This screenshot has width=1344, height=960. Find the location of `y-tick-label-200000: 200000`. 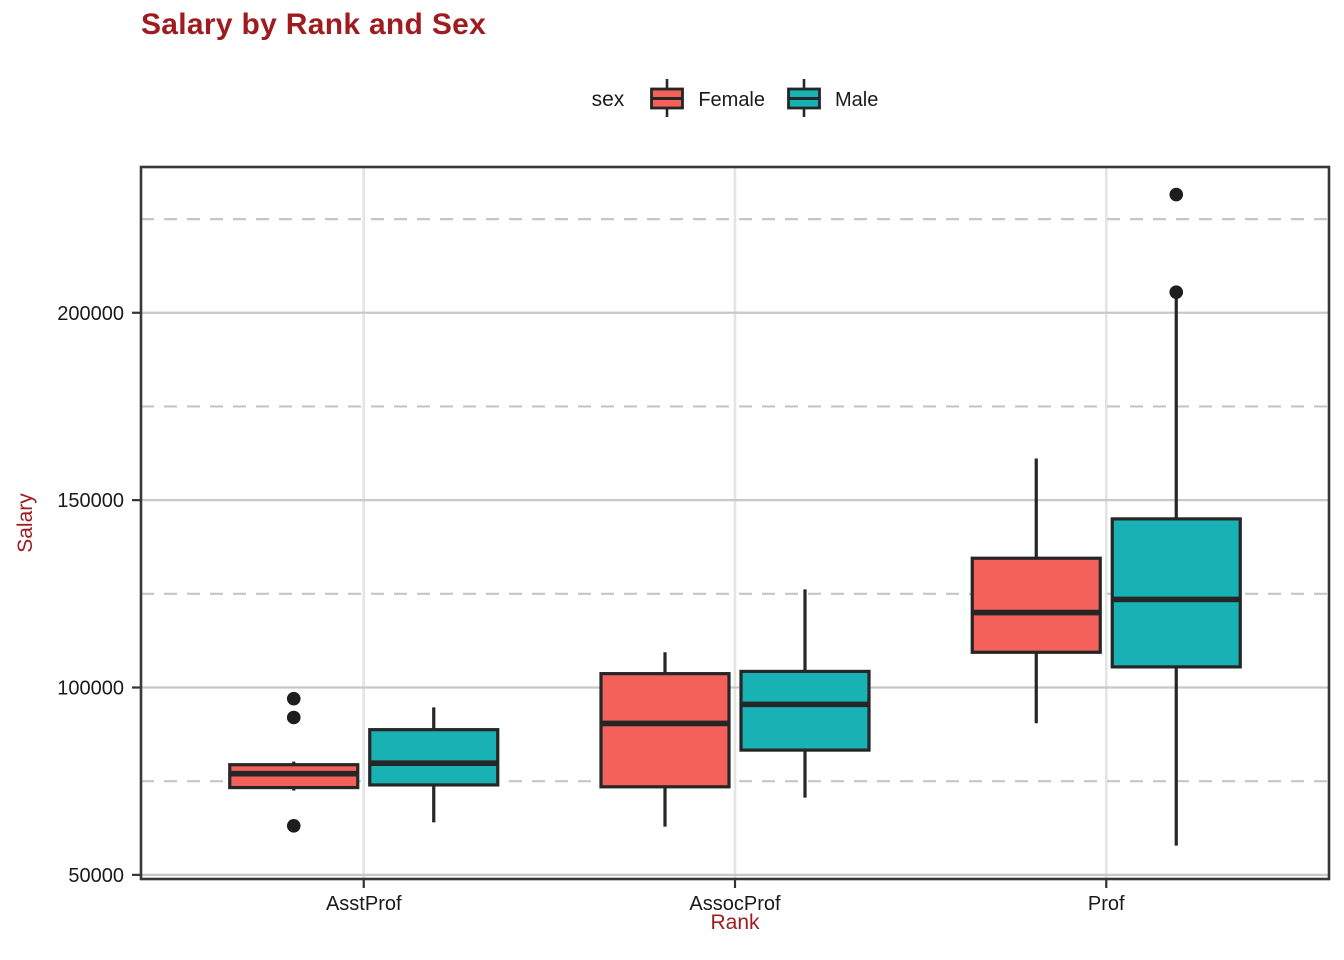

y-tick-label-200000: 200000 is located at coordinates (90, 314).